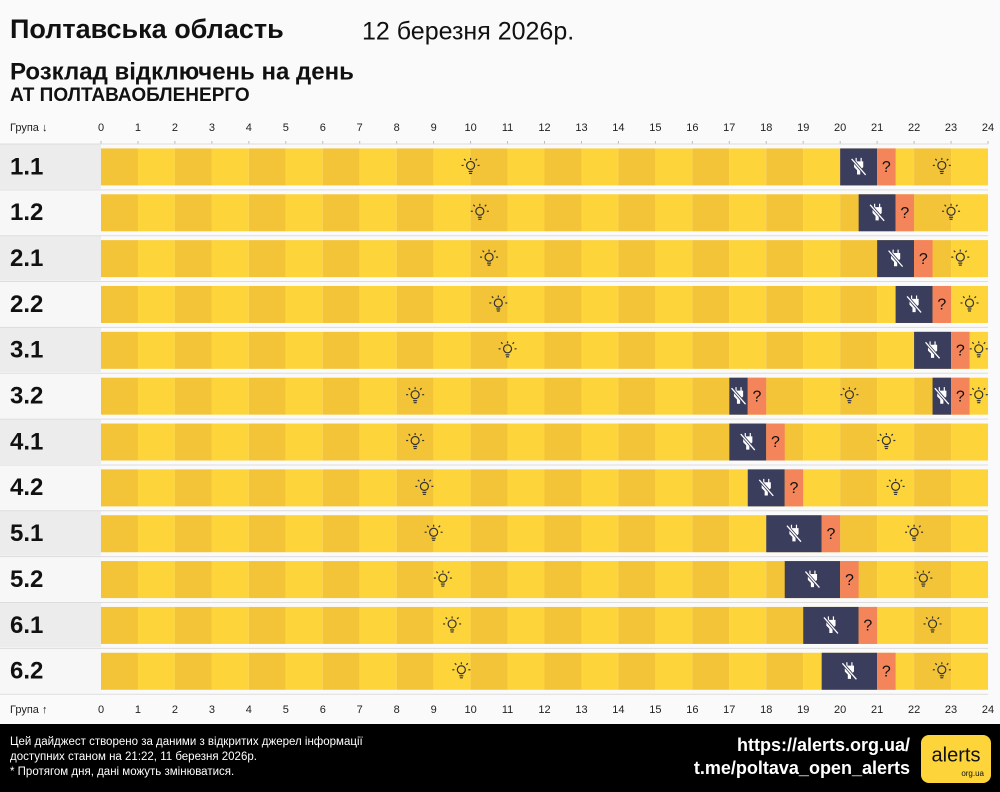 This screenshot has width=1000, height=792. What do you see at coordinates (26, 625) in the screenshot?
I see `group-name: 6.1` at bounding box center [26, 625].